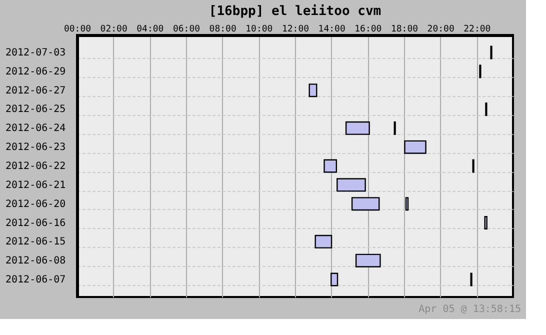 This screenshot has width=546, height=335. Describe the element at coordinates (259, 29) in the screenshot. I see `x-tick-label: 10:00` at that location.